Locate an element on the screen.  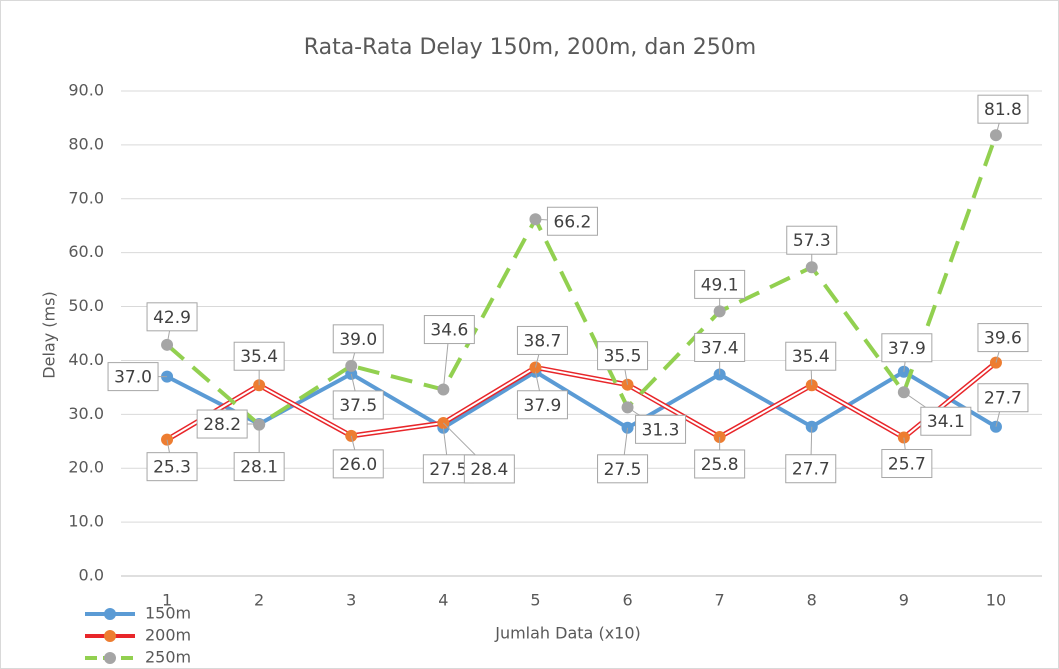
x-tick-label: 7 is located at coordinates (720, 600).